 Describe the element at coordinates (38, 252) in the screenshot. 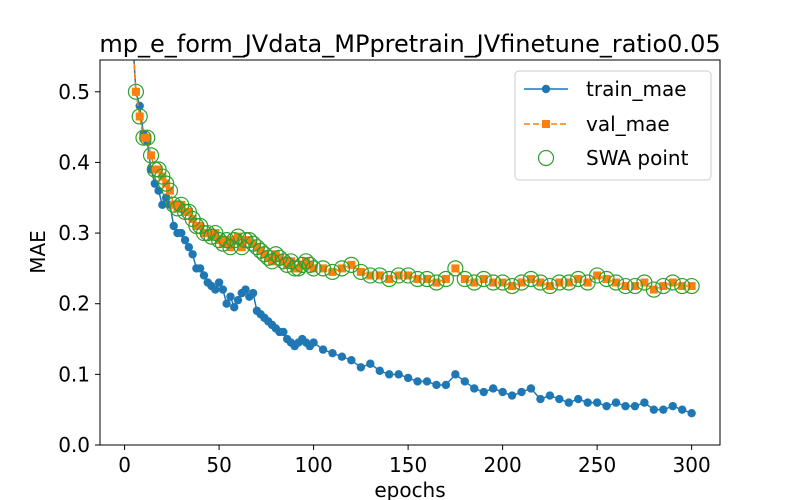

I see `y-axis-label: MAE` at that location.